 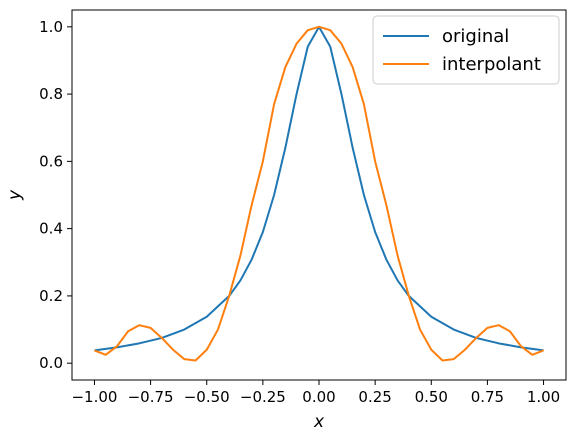 What do you see at coordinates (319, 422) in the screenshot?
I see `x-axis-label: x` at bounding box center [319, 422].